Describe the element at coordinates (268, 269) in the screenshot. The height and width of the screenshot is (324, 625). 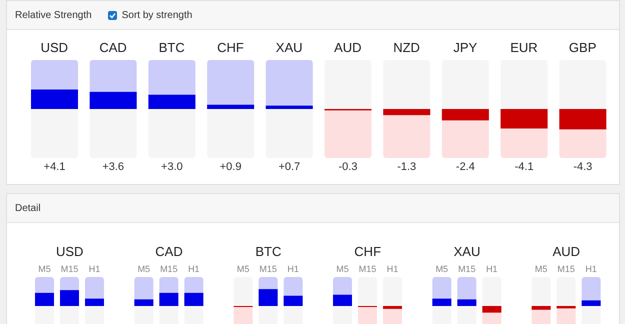
I see `series-label: M15` at that location.